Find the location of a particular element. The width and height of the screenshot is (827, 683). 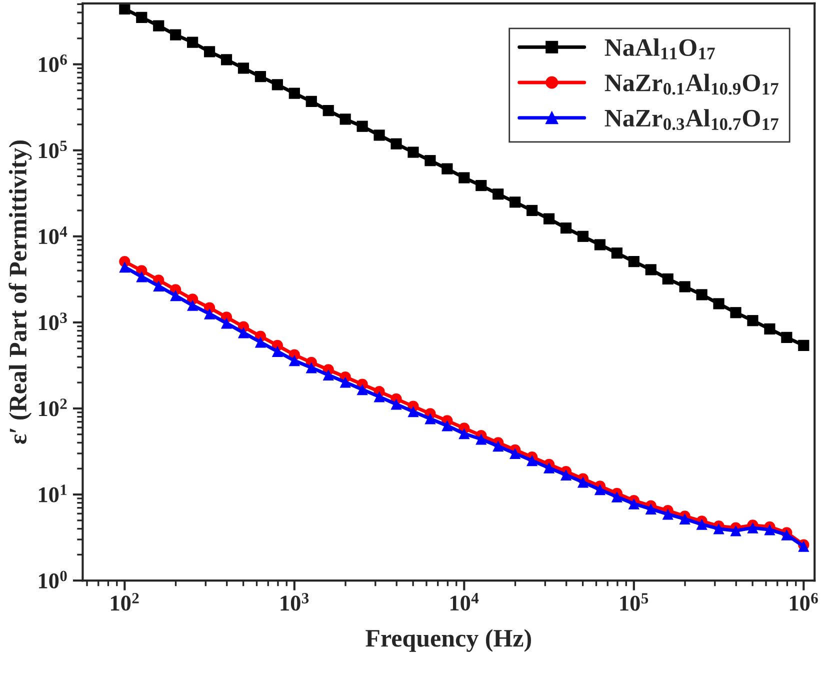

y-tick-label: 10$^{1}$ is located at coordinates (53, 493).